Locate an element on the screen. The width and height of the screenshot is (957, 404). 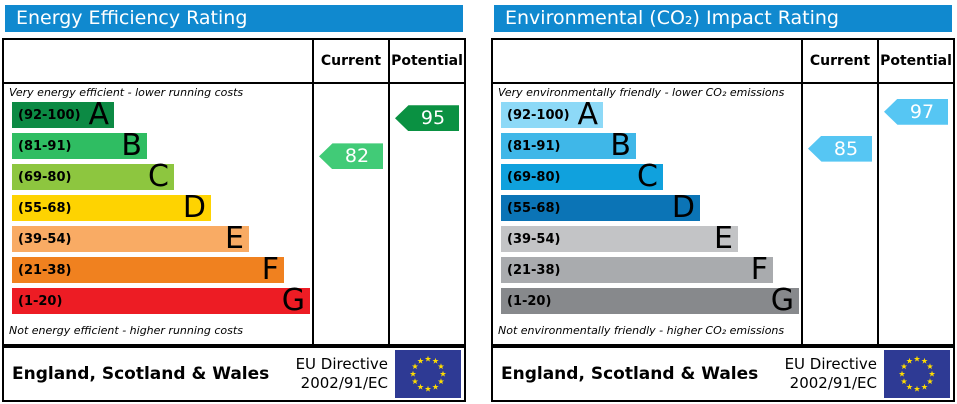
potential-column: 95 is located at coordinates (426, 214).